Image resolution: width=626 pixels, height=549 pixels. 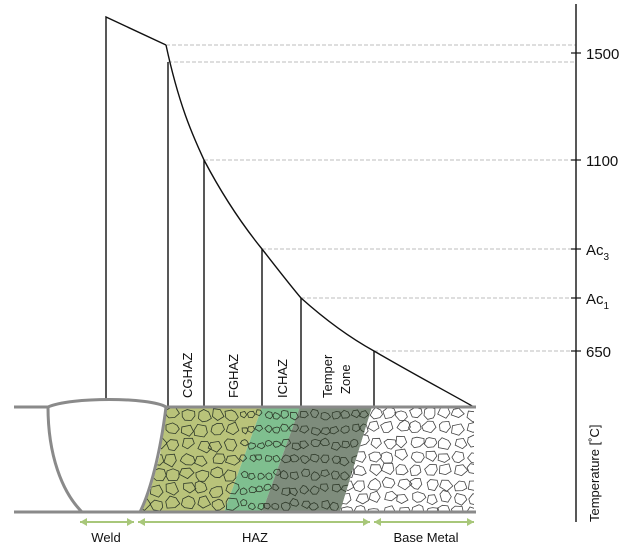 I want to click on tick-label-ac1: Ac1, so click(x=598, y=301).